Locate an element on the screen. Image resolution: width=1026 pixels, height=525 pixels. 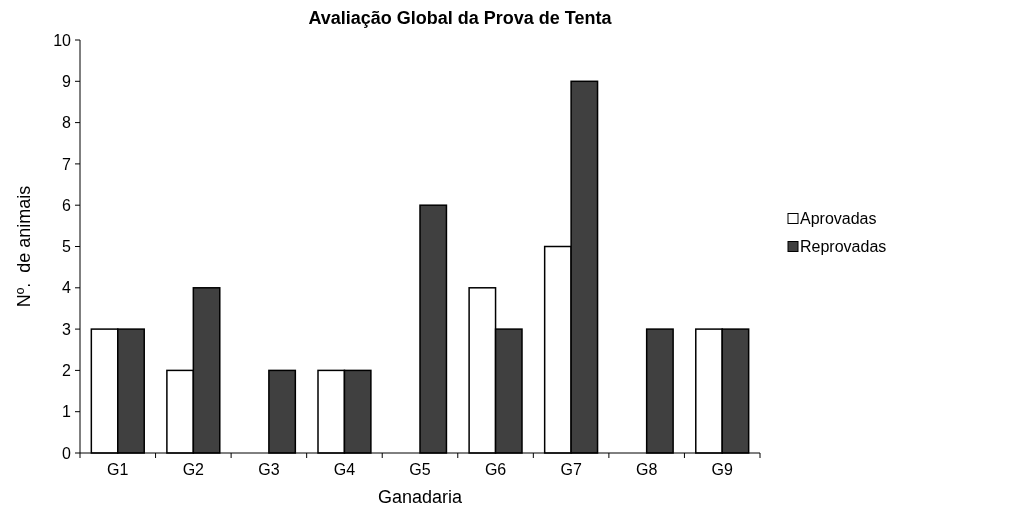
chart-title: Avaliação Global da Prova de Tenta is located at coordinates (460, 18).